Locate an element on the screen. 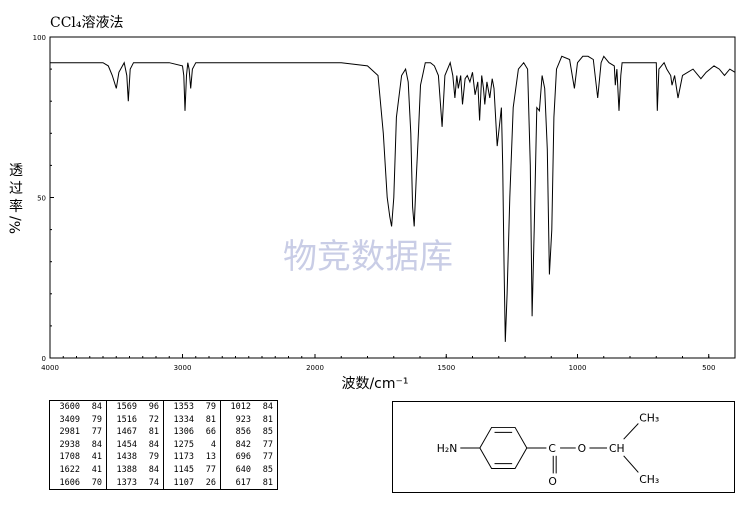 Image resolution: width=737 pixels, height=510 pixels. peak-entry: 1373 74 is located at coordinates (135, 483).